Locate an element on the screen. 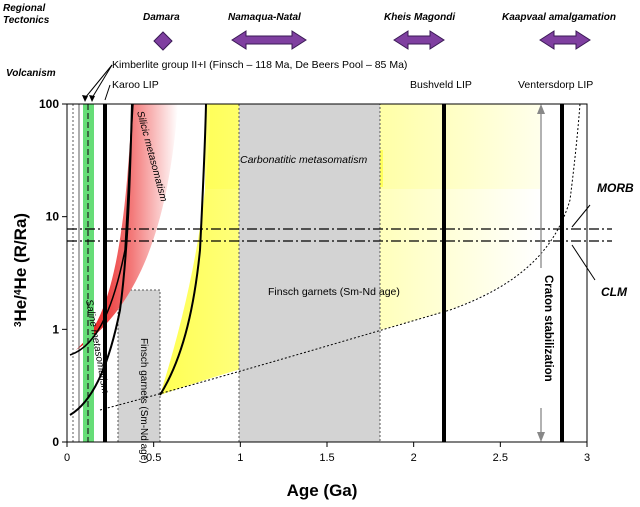  x-axis: 0 0.5 1 1.5 2 2.5 3 is located at coordinates (327, 453).